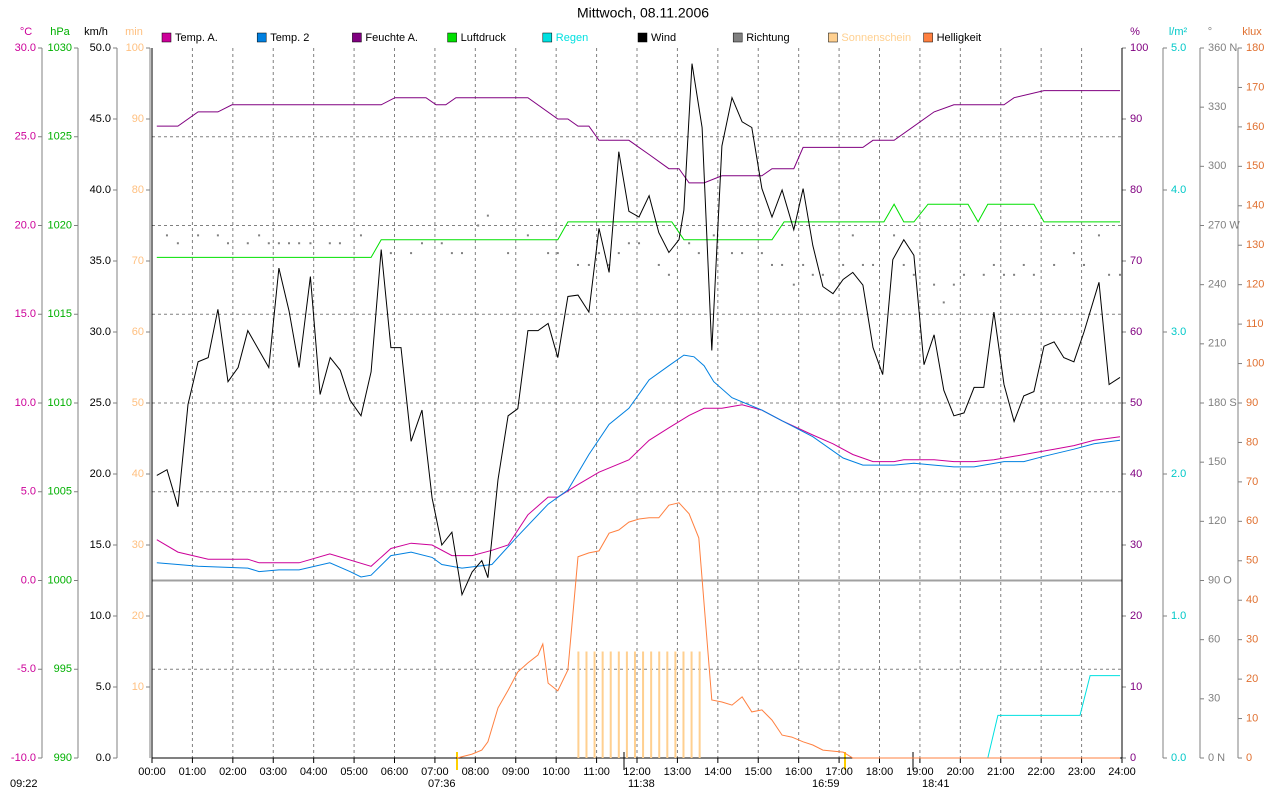 The width and height of the screenshot is (1280, 794). I want to click on annotation: 09:22, so click(24, 784).